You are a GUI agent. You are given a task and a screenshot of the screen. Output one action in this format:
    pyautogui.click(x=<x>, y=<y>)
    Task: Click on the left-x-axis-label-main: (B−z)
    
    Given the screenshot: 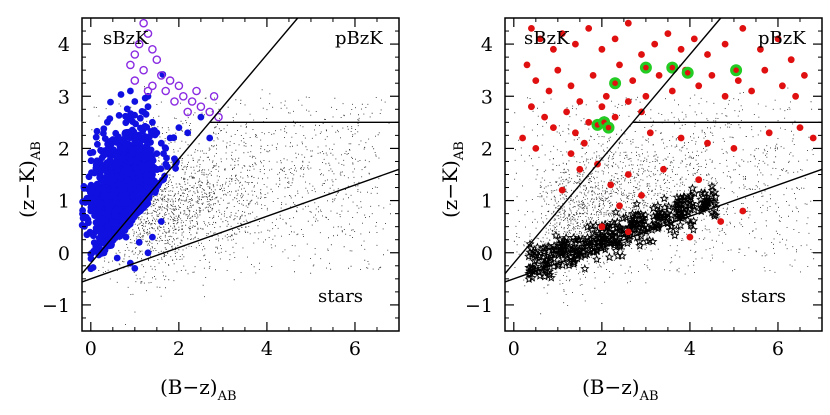 What is the action you would take?
    pyautogui.click(x=189, y=387)
    